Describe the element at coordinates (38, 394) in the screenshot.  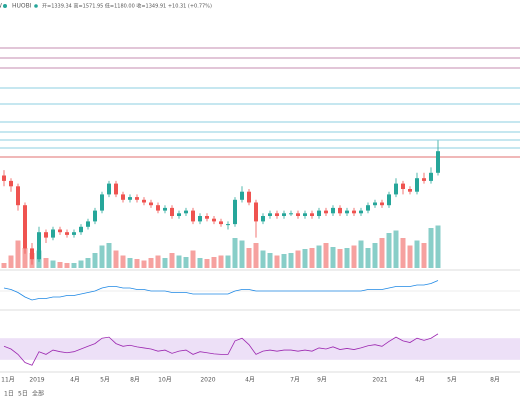
I see `range-button: 全部` at that location.